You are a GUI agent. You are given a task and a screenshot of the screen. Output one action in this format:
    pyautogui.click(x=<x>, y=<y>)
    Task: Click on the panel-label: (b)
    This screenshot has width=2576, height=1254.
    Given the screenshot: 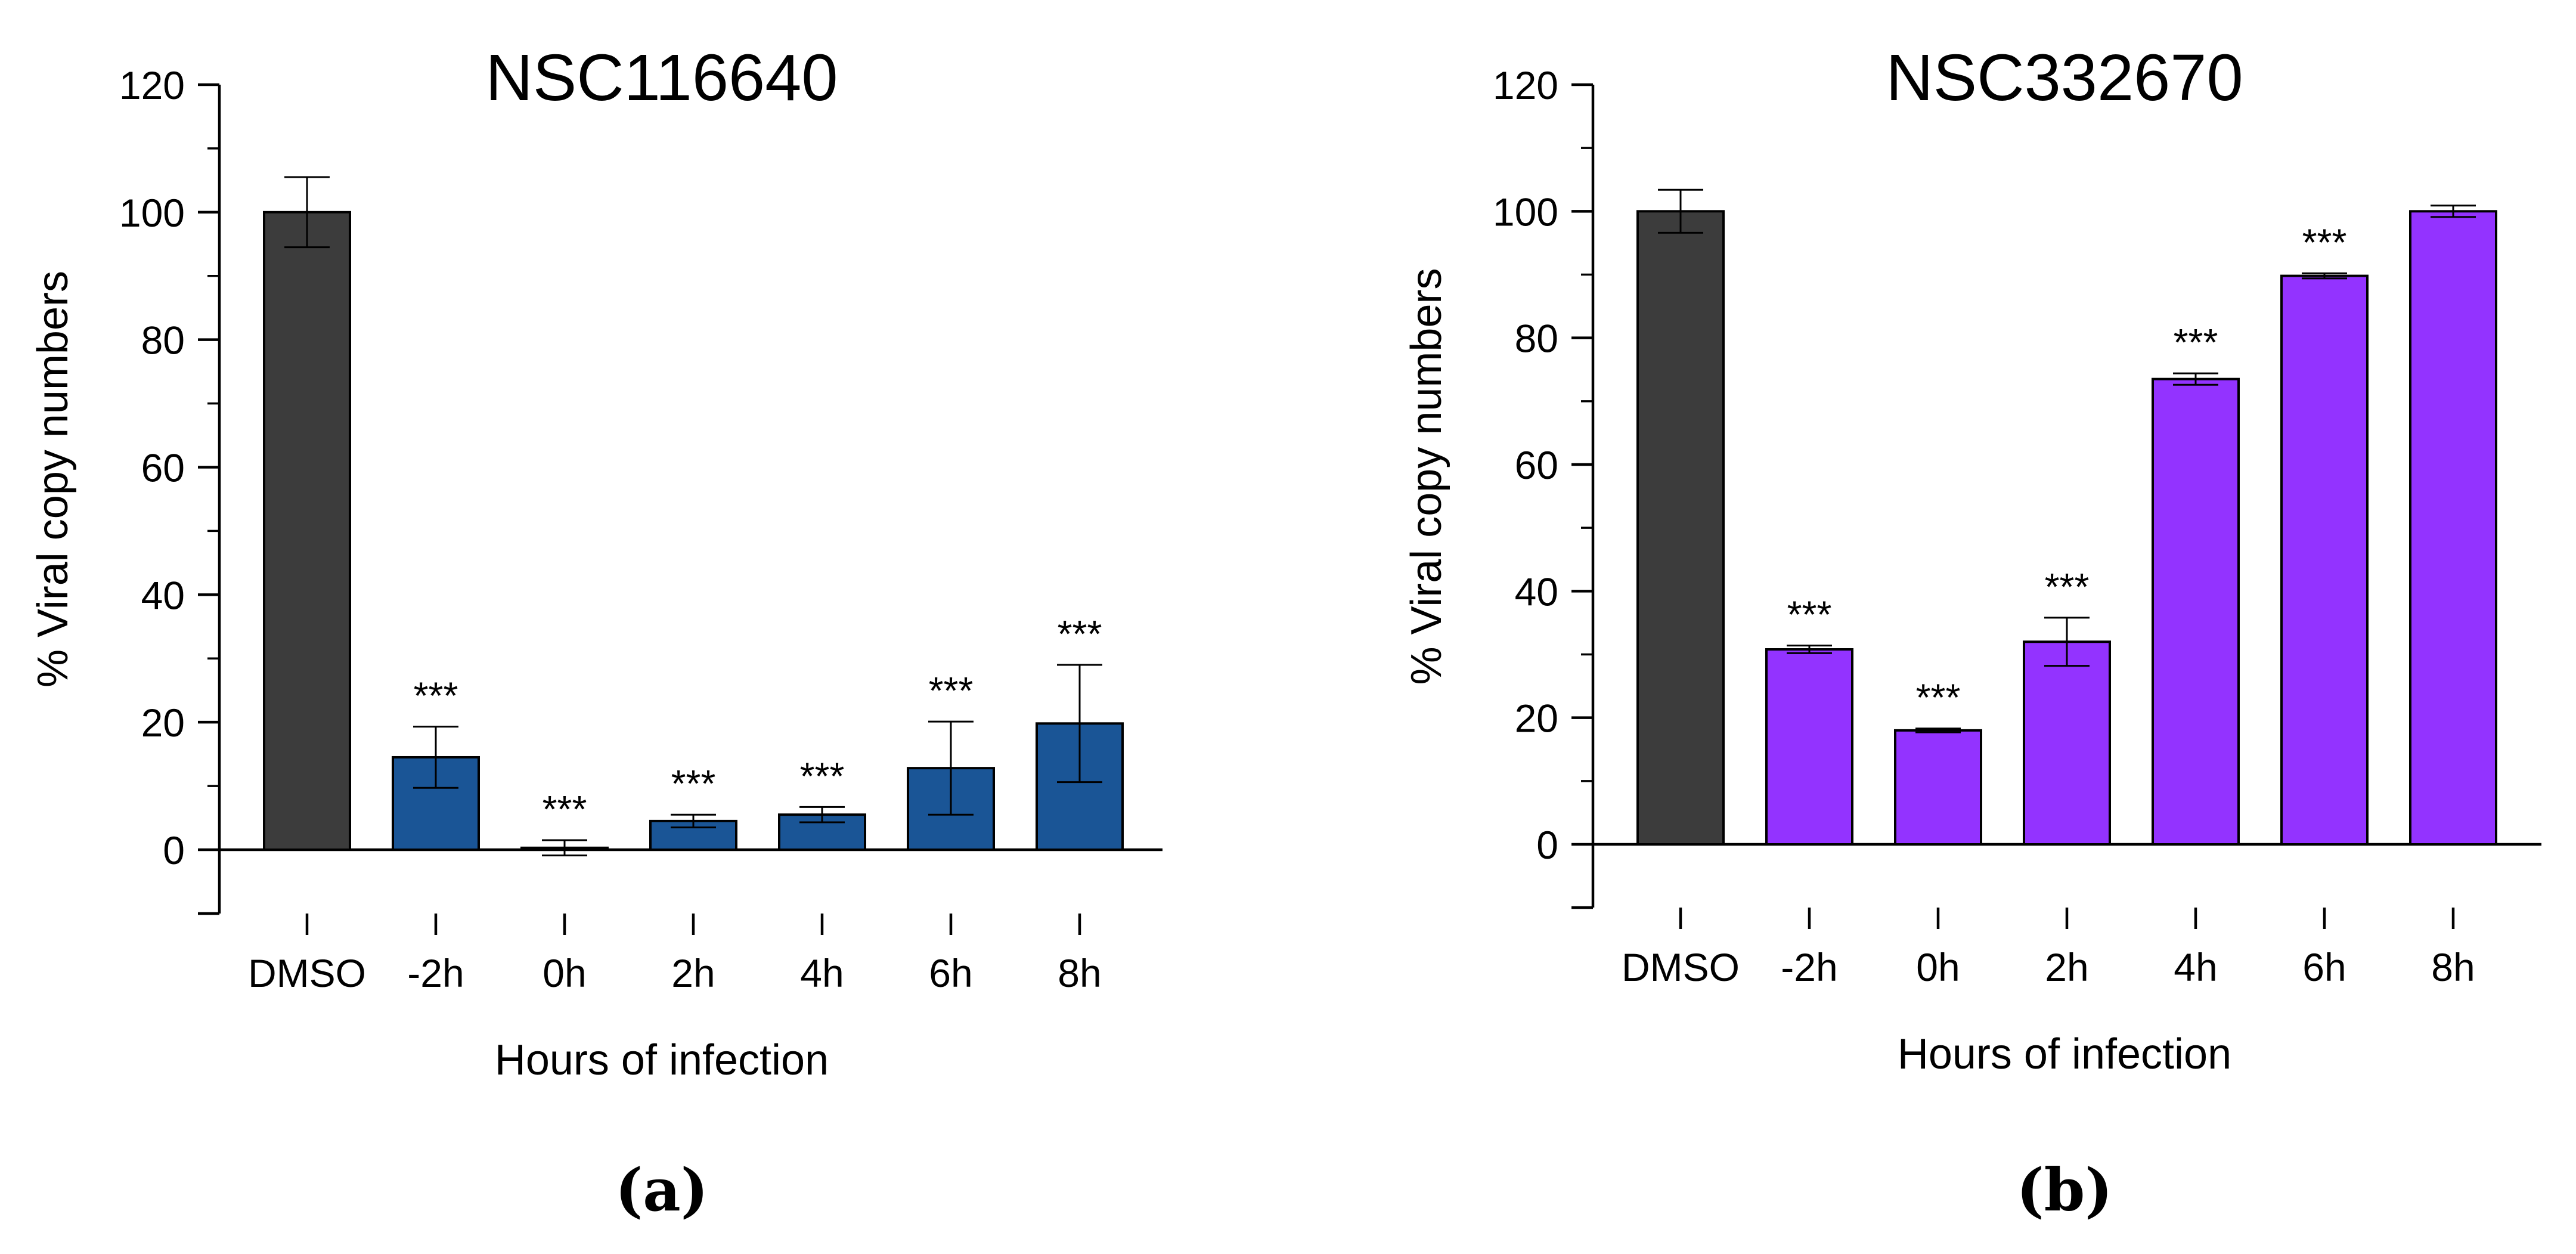 What is the action you would take?
    pyautogui.click(x=2064, y=1190)
    